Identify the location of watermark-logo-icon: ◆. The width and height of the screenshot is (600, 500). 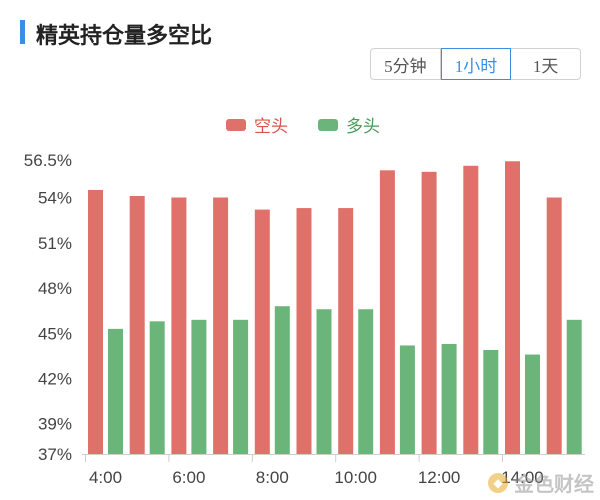
(498, 482).